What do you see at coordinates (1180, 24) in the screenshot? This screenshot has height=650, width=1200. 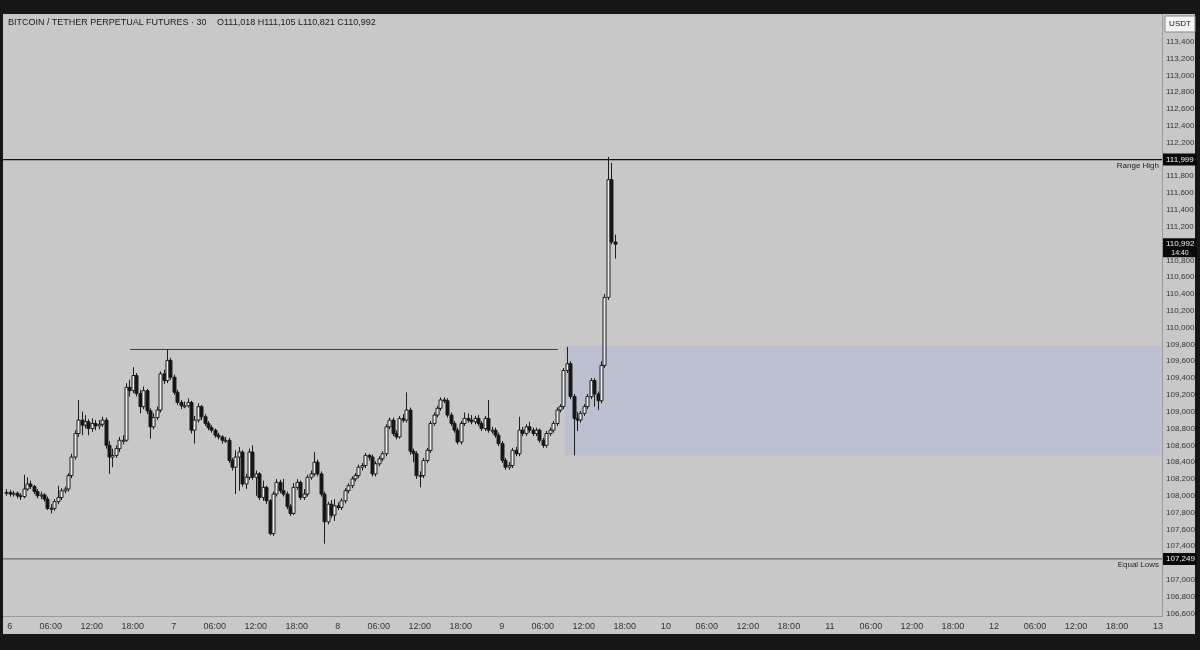 I see `text: USDT` at bounding box center [1180, 24].